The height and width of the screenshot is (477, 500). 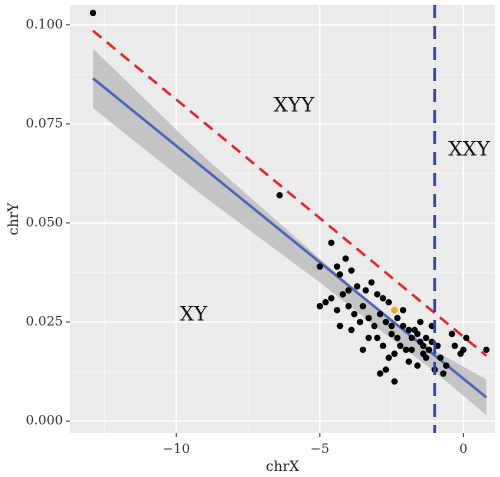 What do you see at coordinates (44, 24) in the screenshot?
I see `y-tick-label: 0.100` at bounding box center [44, 24].